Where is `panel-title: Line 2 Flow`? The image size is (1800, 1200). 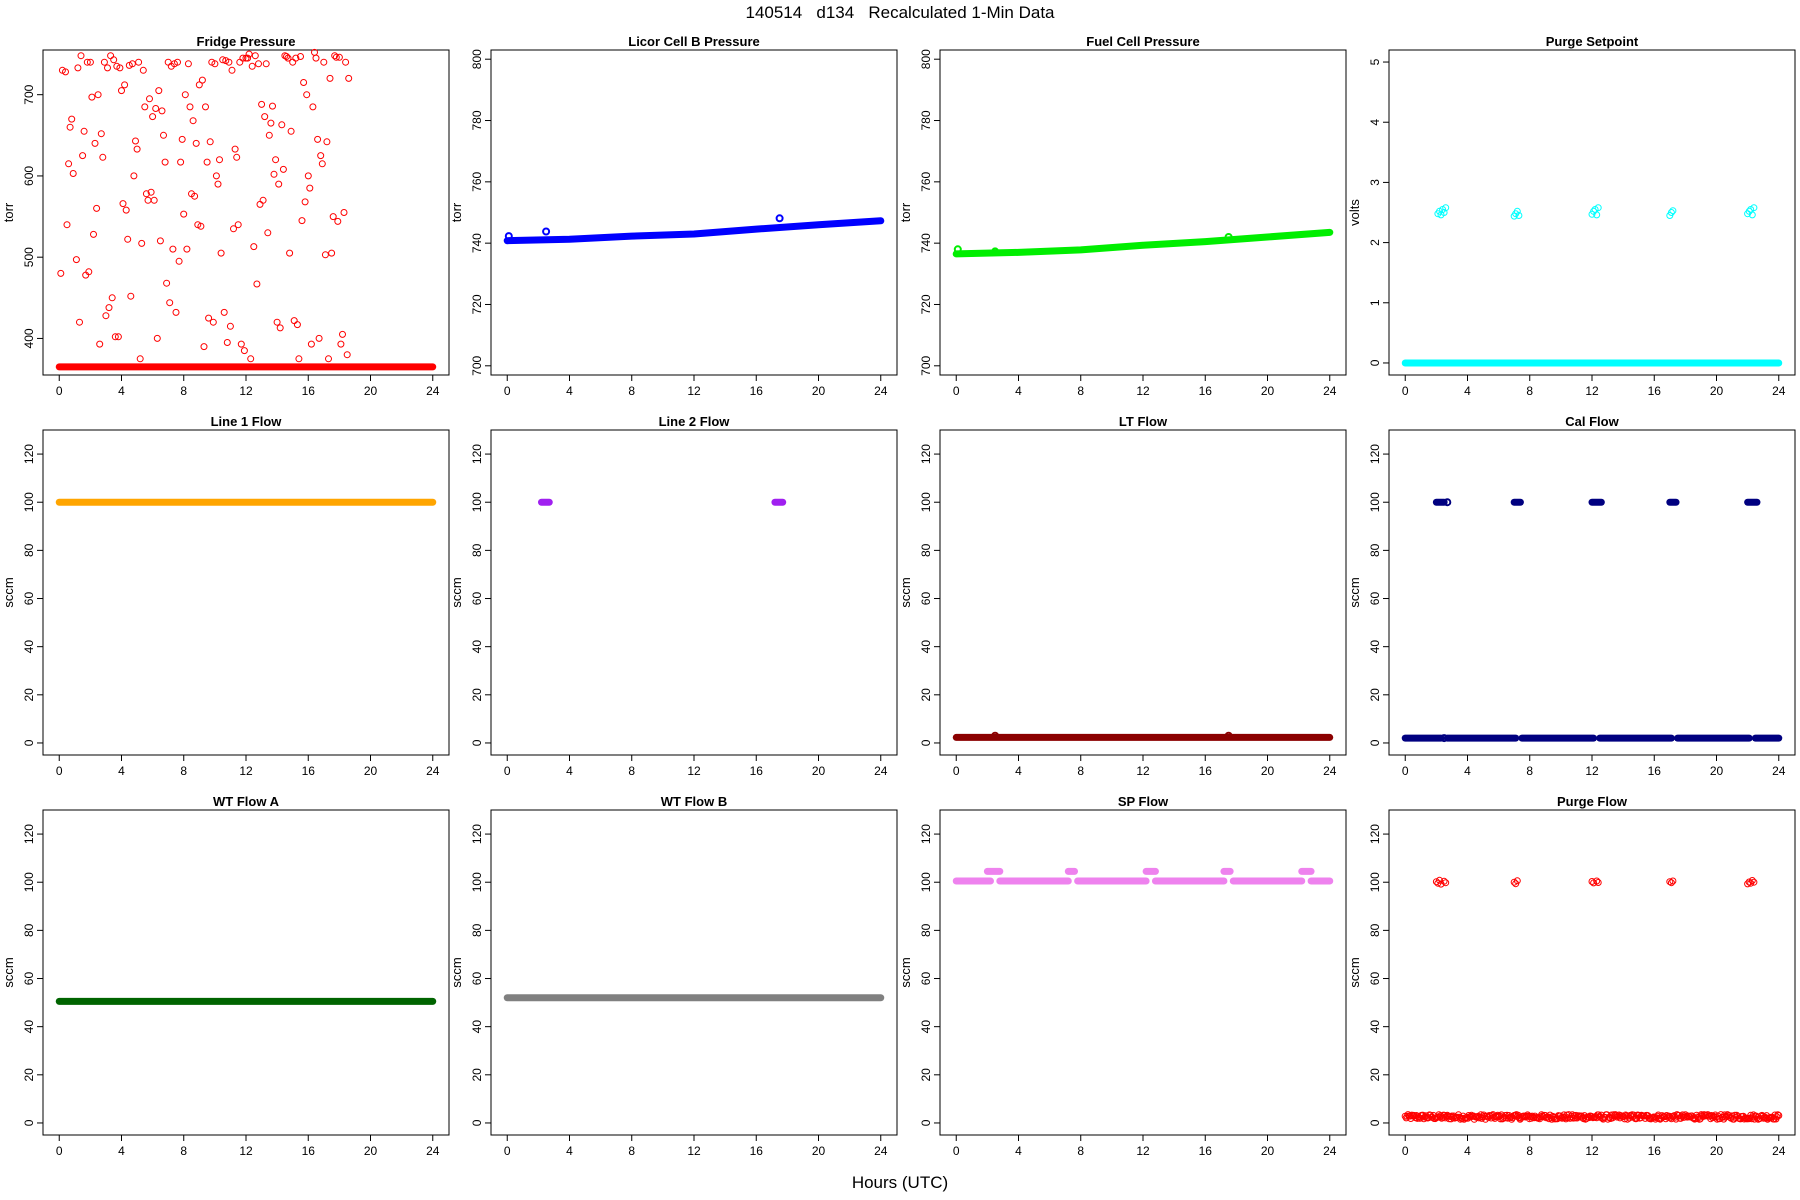 panel-title: Line 2 Flow is located at coordinates (695, 421).